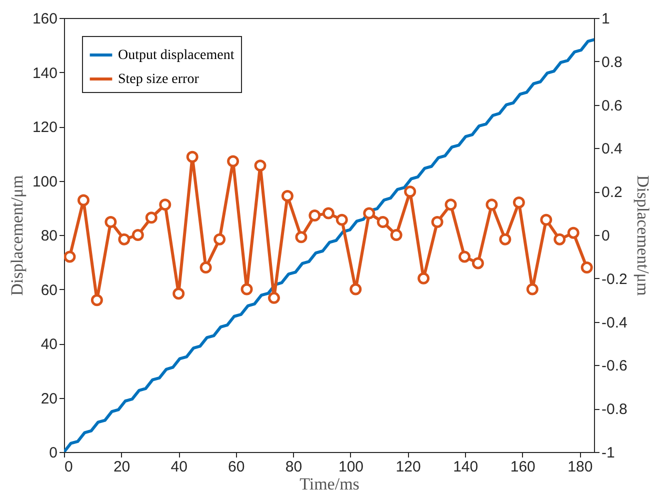 The image size is (662, 504). Describe the element at coordinates (293, 467) in the screenshot. I see `x-tick-label: 80` at that location.